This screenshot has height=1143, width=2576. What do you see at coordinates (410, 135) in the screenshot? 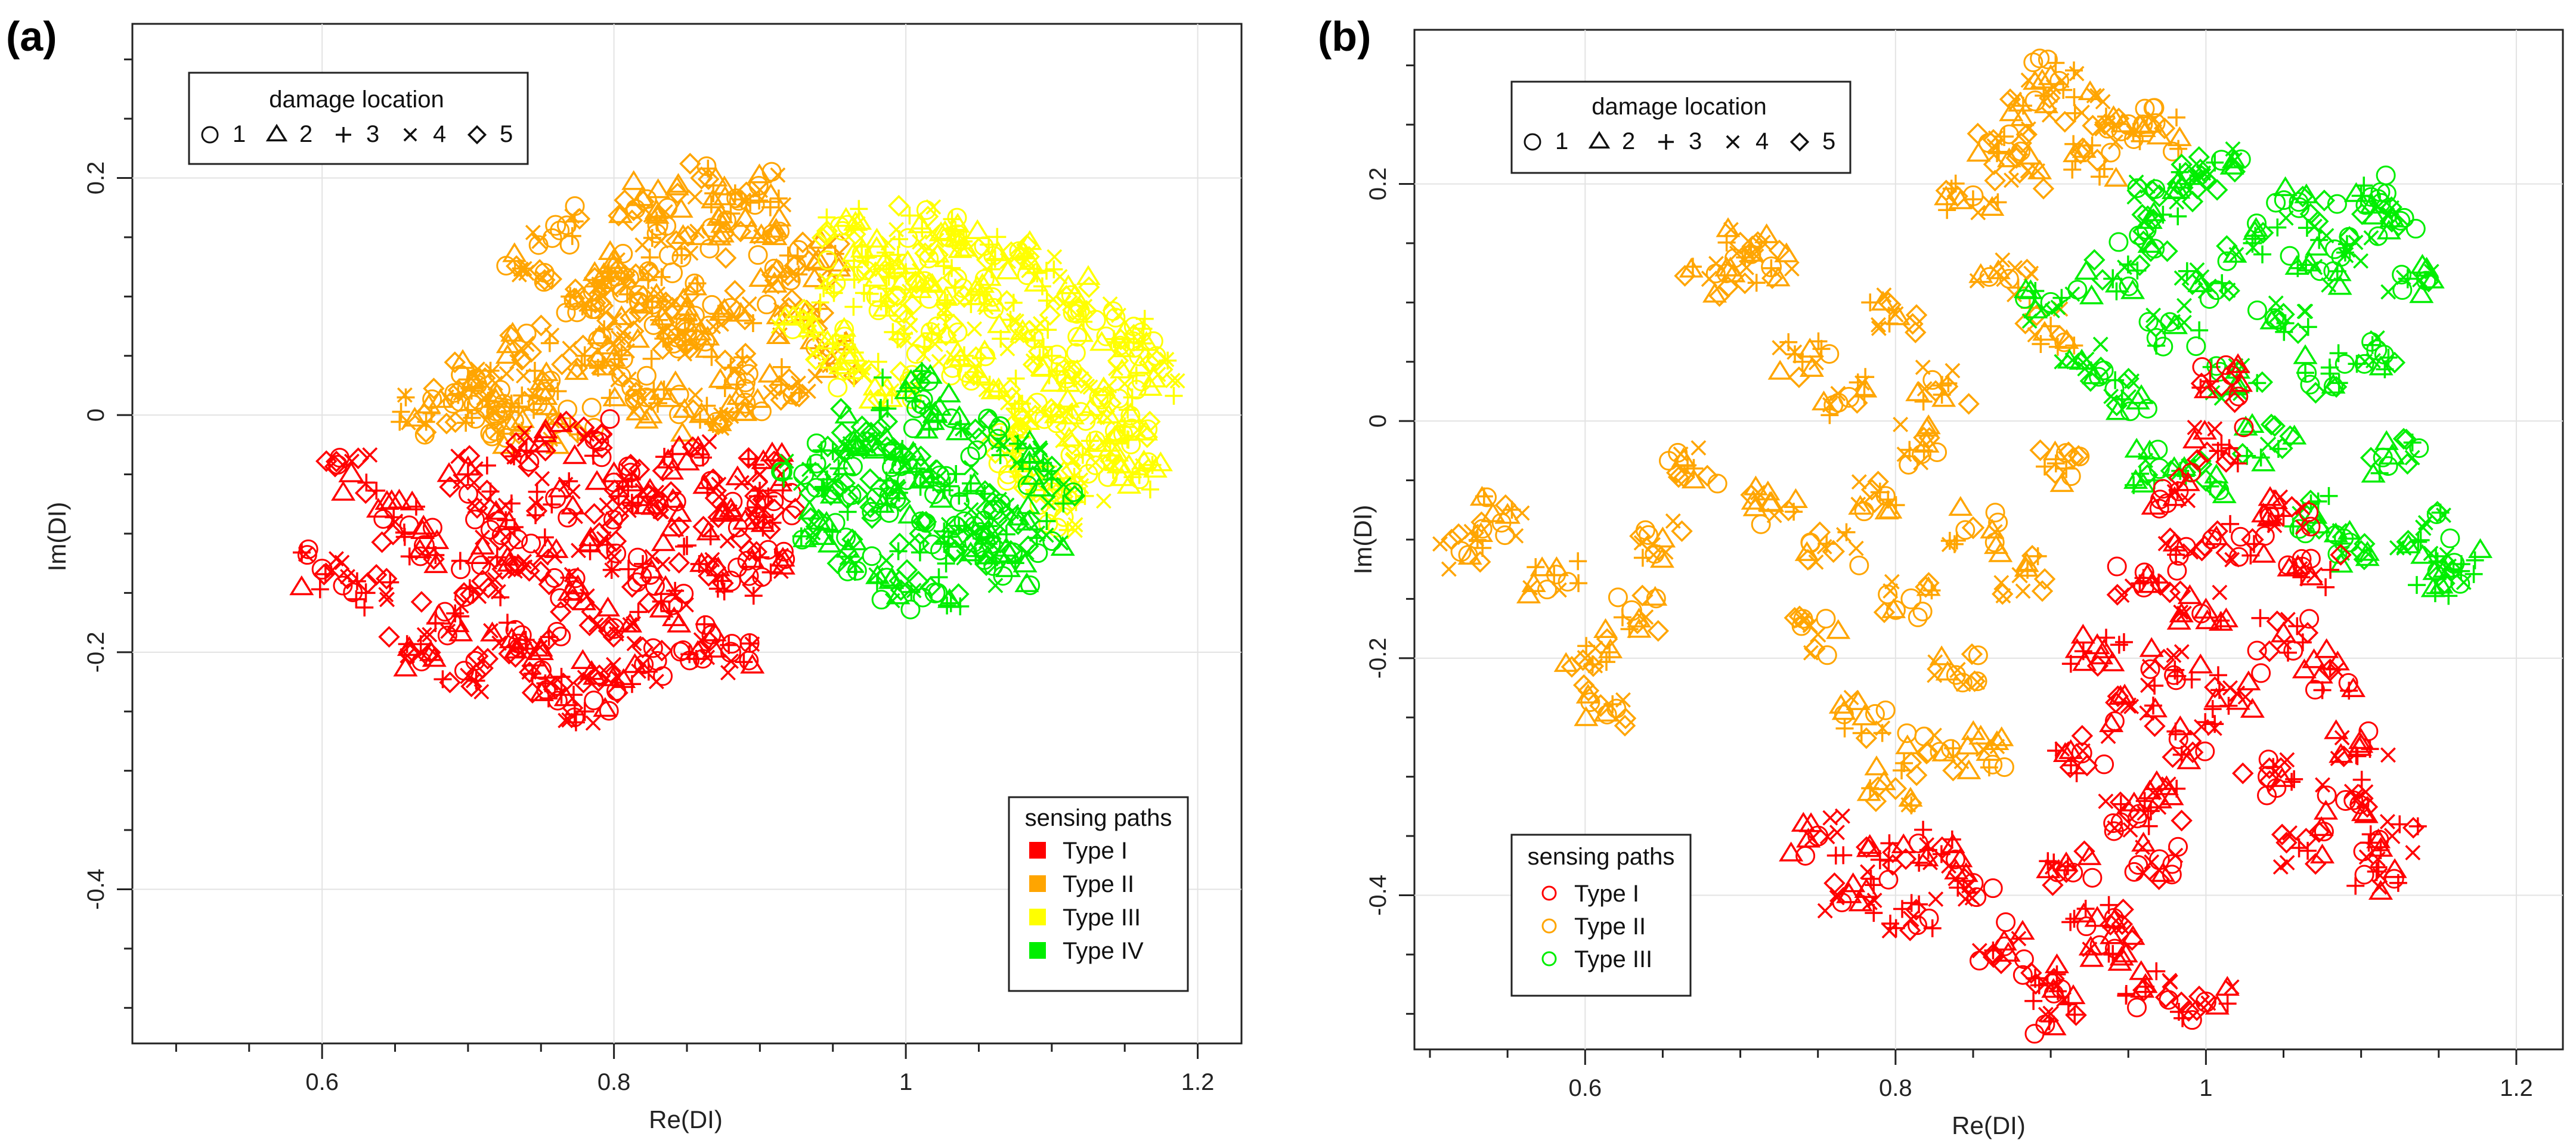
I see `legend-marker-cross` at bounding box center [410, 135].